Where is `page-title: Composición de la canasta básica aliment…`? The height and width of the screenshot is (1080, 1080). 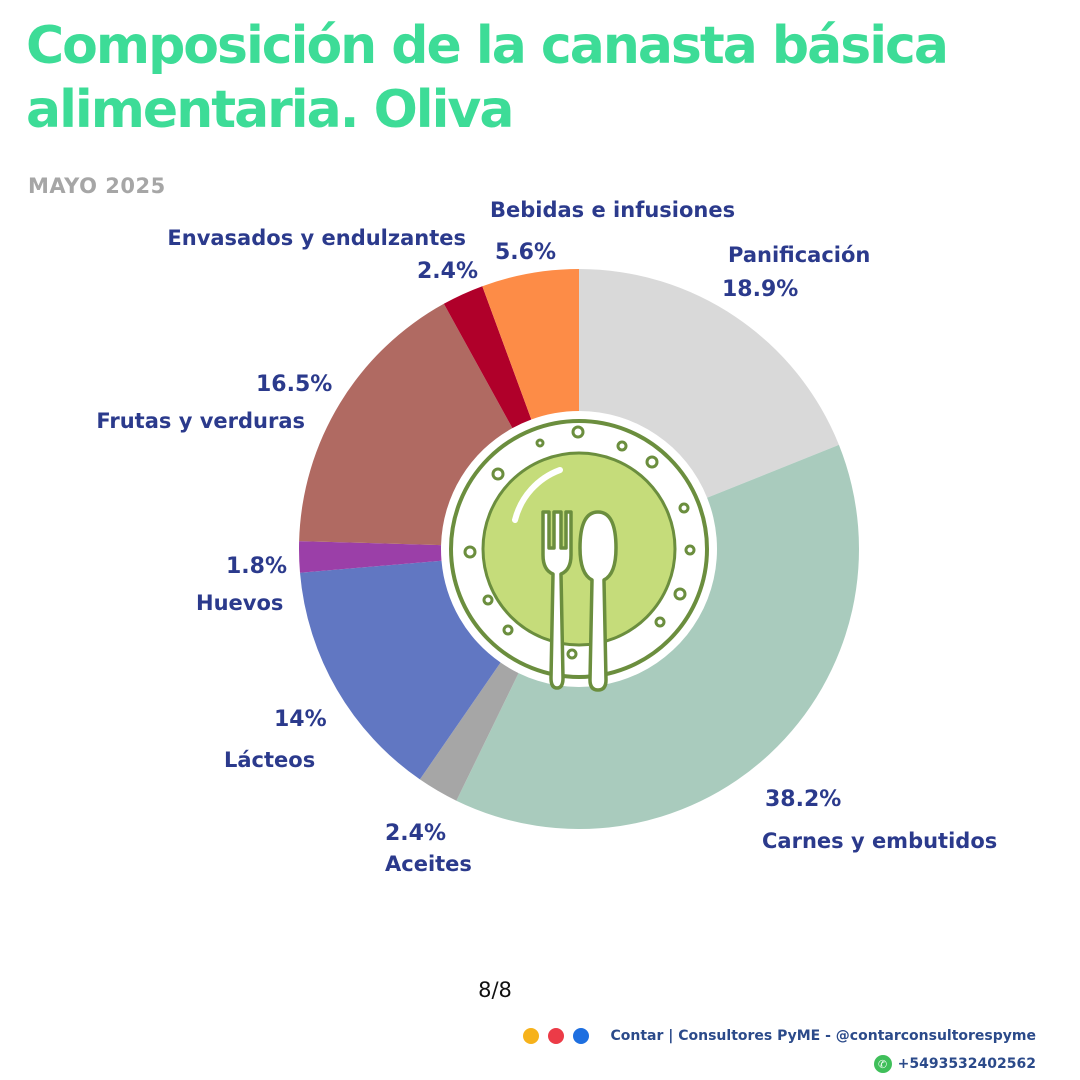
page-title: Composición de la canasta básica aliment… is located at coordinates (487, 78).